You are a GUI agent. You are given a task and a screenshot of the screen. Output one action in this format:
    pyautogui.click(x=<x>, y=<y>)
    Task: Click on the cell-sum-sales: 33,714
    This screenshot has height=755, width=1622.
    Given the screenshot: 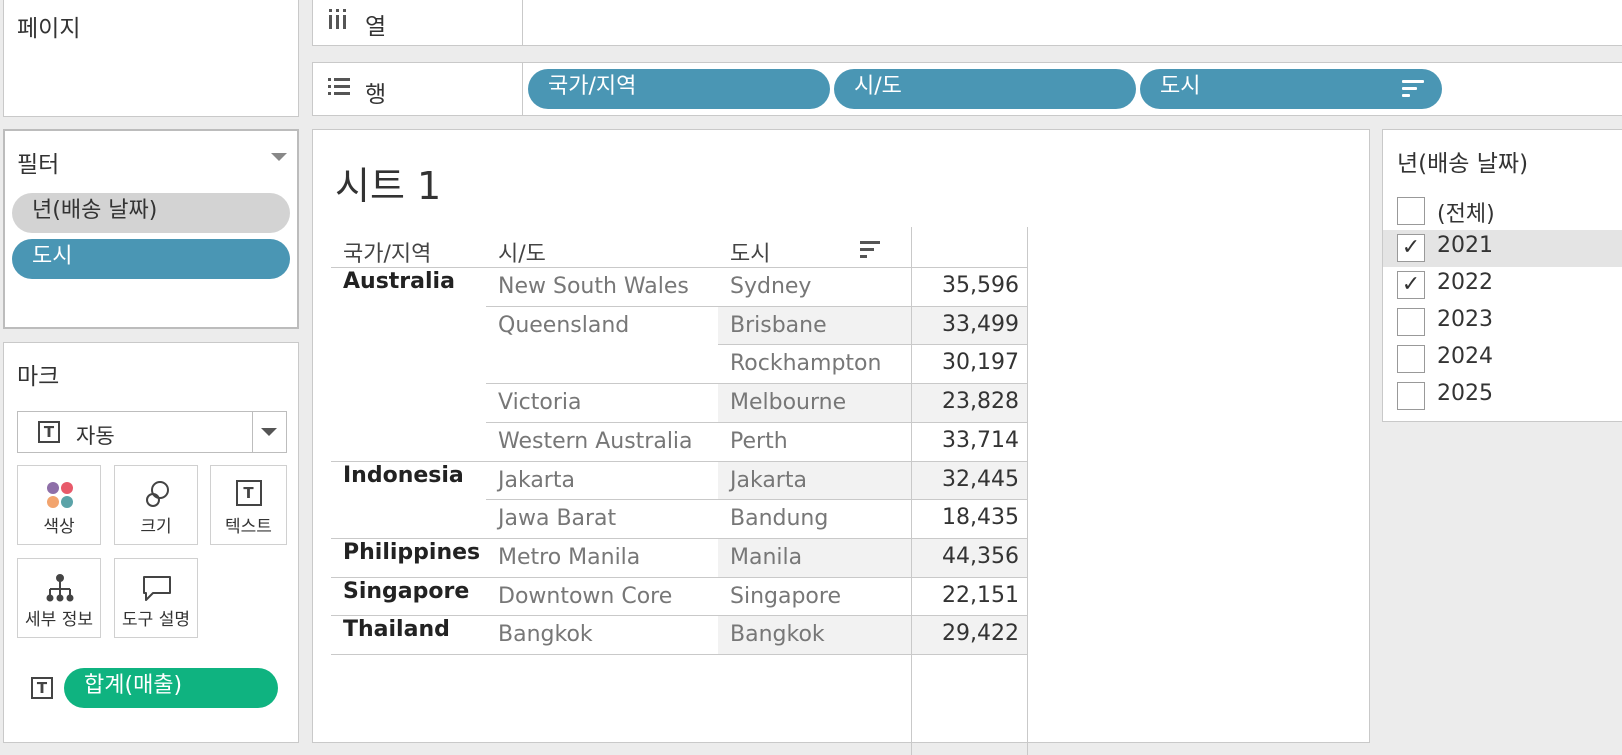 What is the action you would take?
    pyautogui.click(x=980, y=440)
    